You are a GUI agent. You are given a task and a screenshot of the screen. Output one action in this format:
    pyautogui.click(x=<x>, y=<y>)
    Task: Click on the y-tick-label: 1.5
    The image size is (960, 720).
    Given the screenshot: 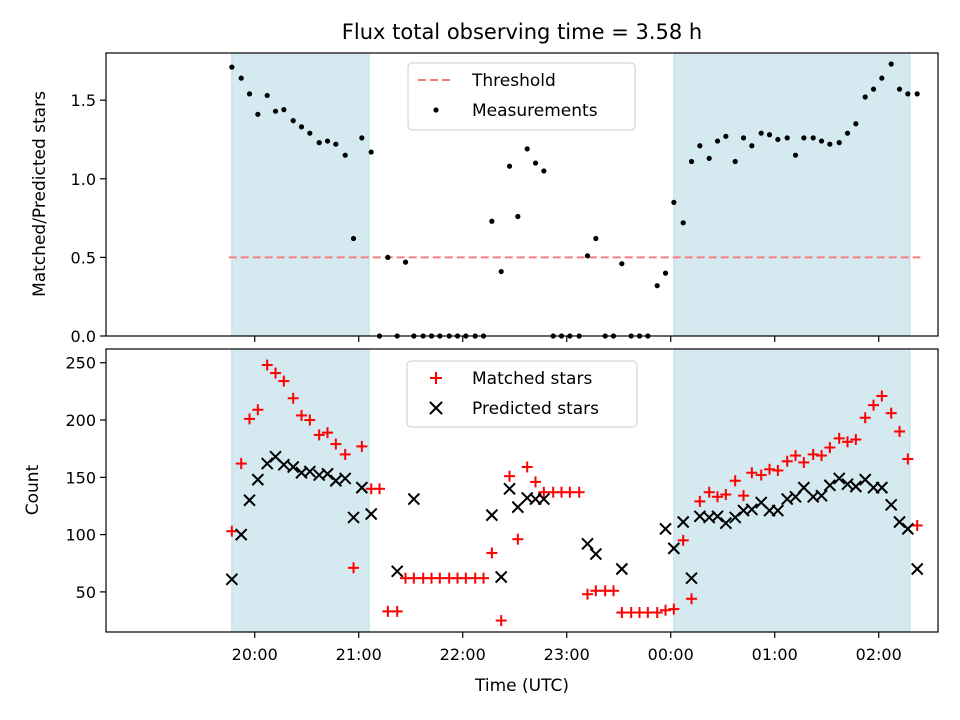 What is the action you would take?
    pyautogui.click(x=83, y=100)
    